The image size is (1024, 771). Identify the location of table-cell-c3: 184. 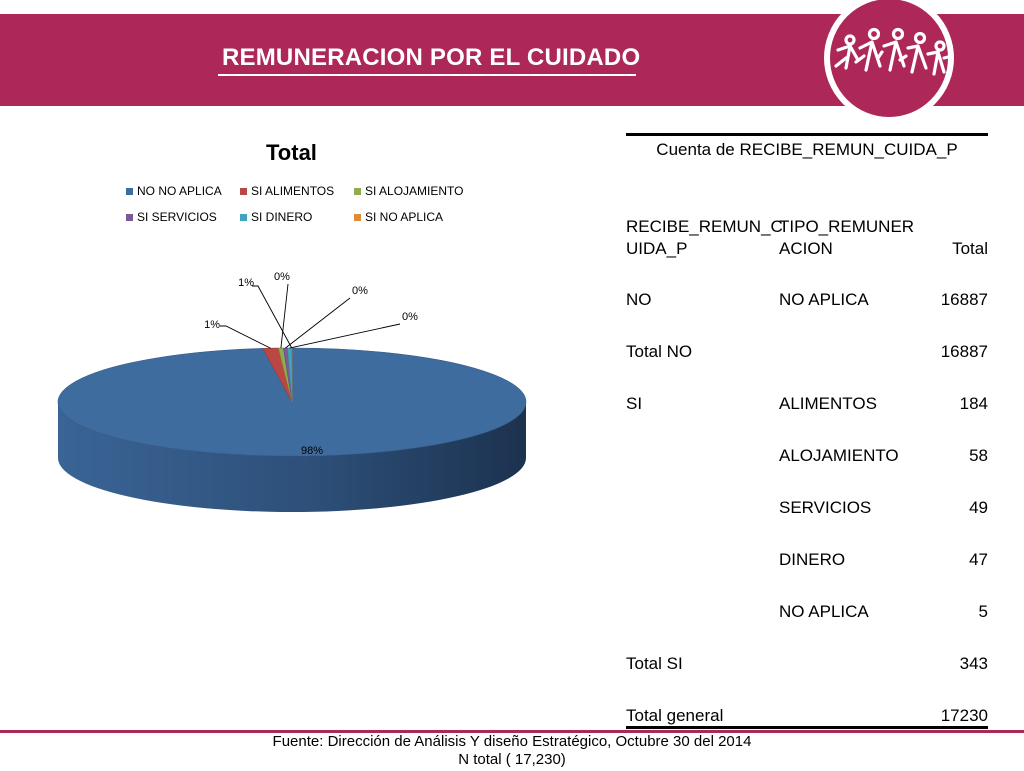
(974, 404).